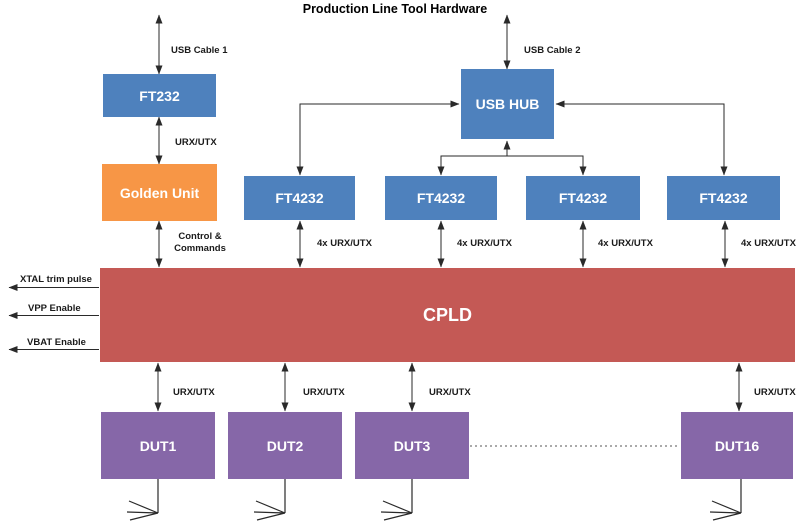 This screenshot has width=800, height=523. I want to click on label-vbat-enable: VBAT Enable, so click(56, 342).